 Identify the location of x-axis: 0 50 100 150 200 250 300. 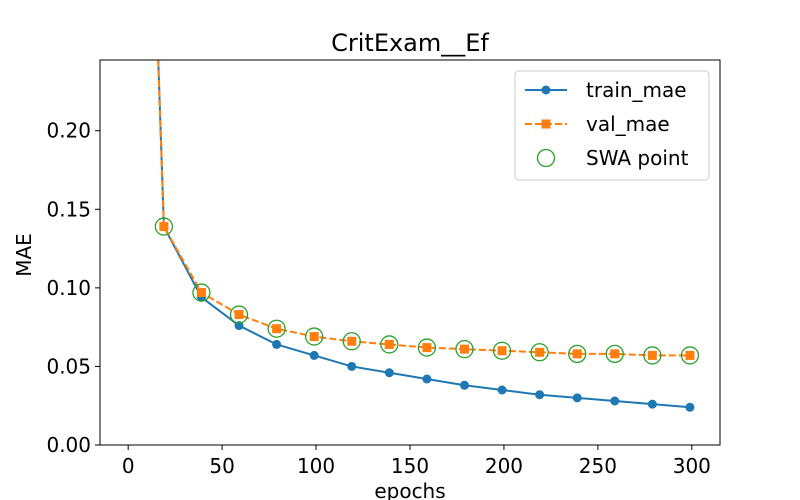
(416, 461).